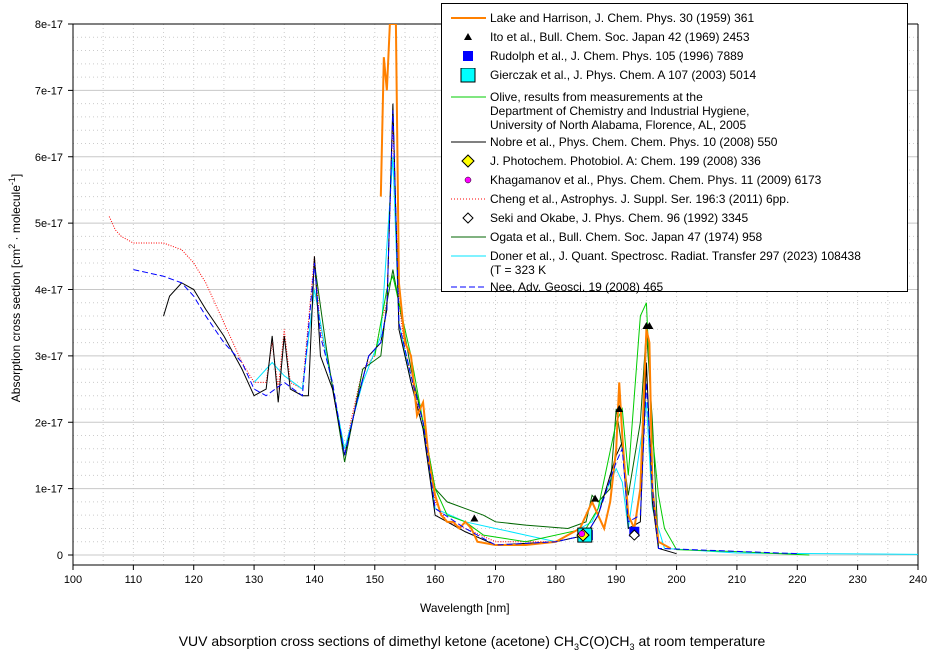  What do you see at coordinates (49, 25) in the screenshot?
I see `y-tick-label: 8e-17` at bounding box center [49, 25].